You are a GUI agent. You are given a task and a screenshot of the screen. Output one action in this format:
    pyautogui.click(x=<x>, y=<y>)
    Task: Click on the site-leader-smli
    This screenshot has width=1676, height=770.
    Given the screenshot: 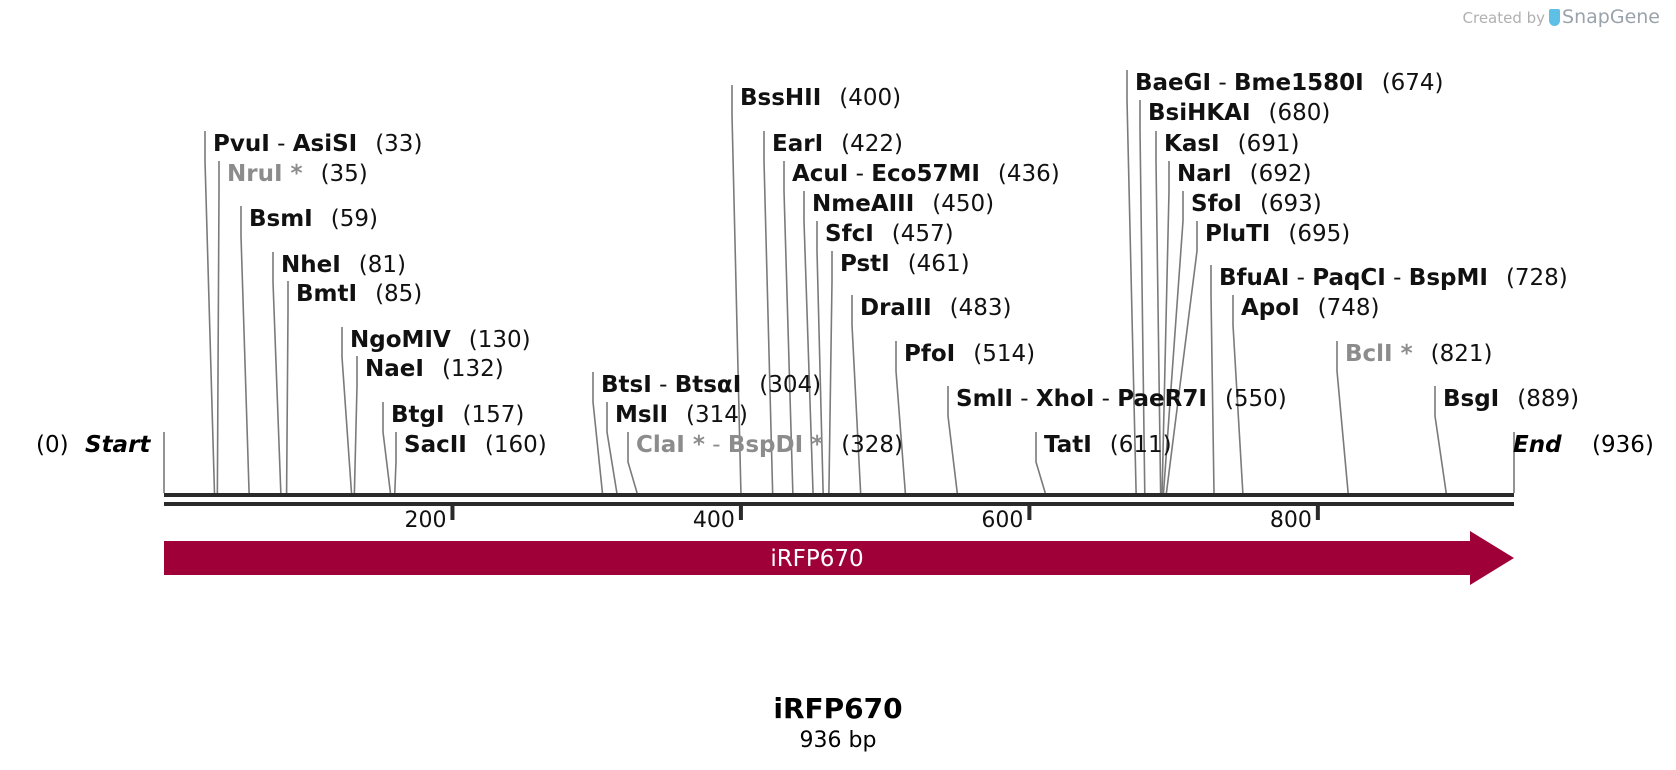 What is the action you would take?
    pyautogui.click(x=953, y=440)
    